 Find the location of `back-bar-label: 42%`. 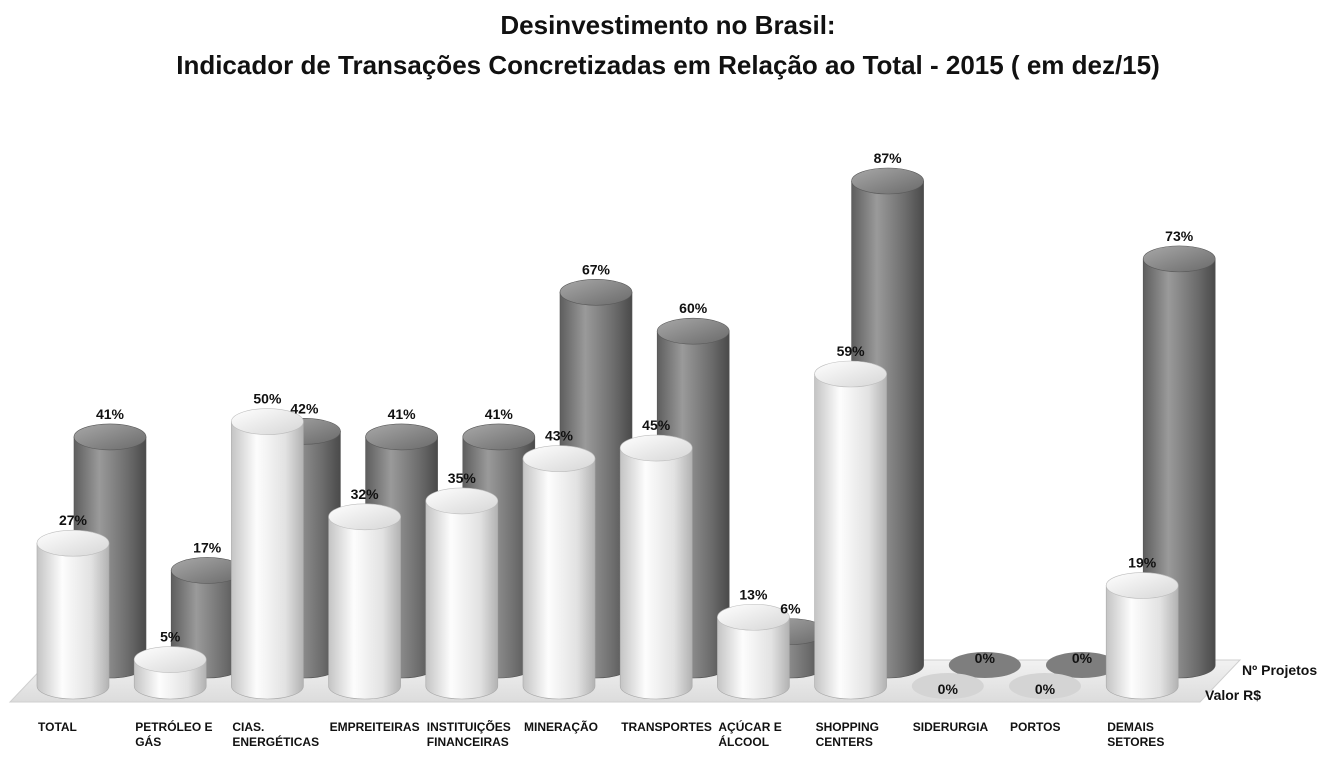

back-bar-label: 42% is located at coordinates (304, 408).